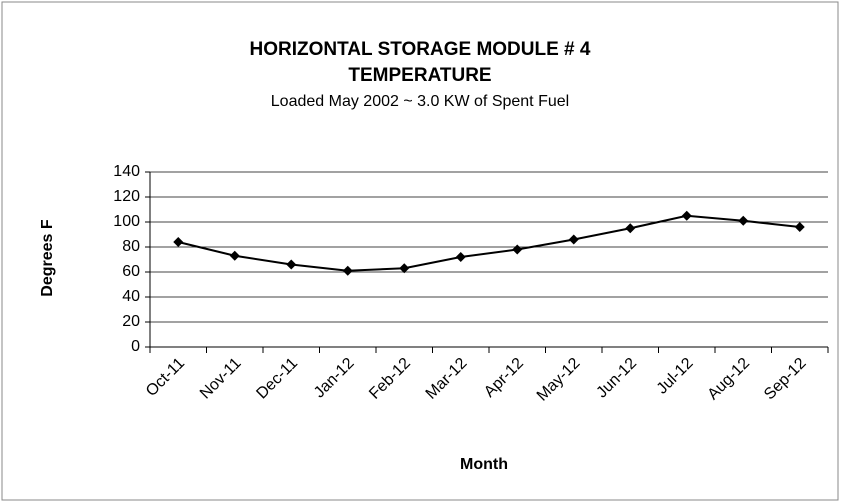  What do you see at coordinates (131, 246) in the screenshot?
I see `y-tick-label: 80` at bounding box center [131, 246].